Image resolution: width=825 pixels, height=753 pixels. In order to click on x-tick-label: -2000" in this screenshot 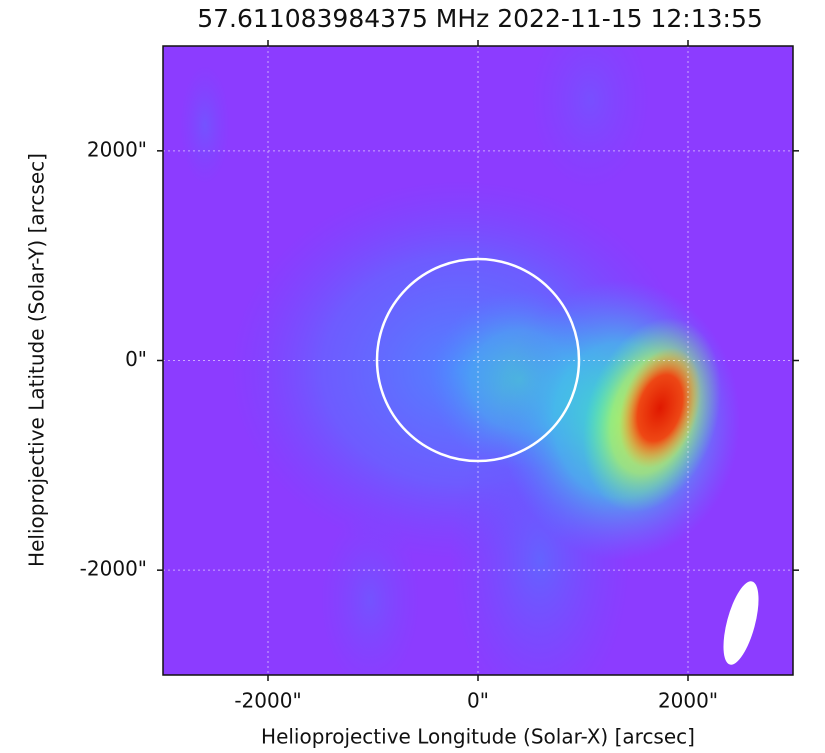, I will do `click(267, 701)`.